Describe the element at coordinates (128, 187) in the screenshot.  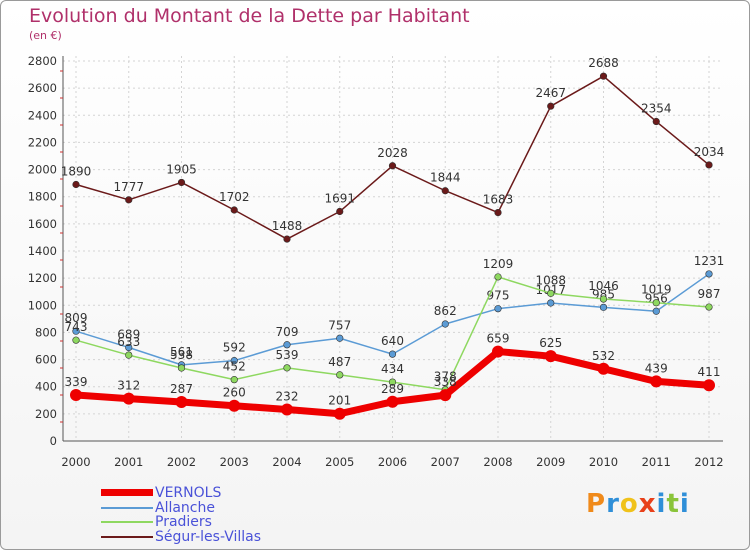
I see `data-label-segur-les-villas: 1777` at that location.